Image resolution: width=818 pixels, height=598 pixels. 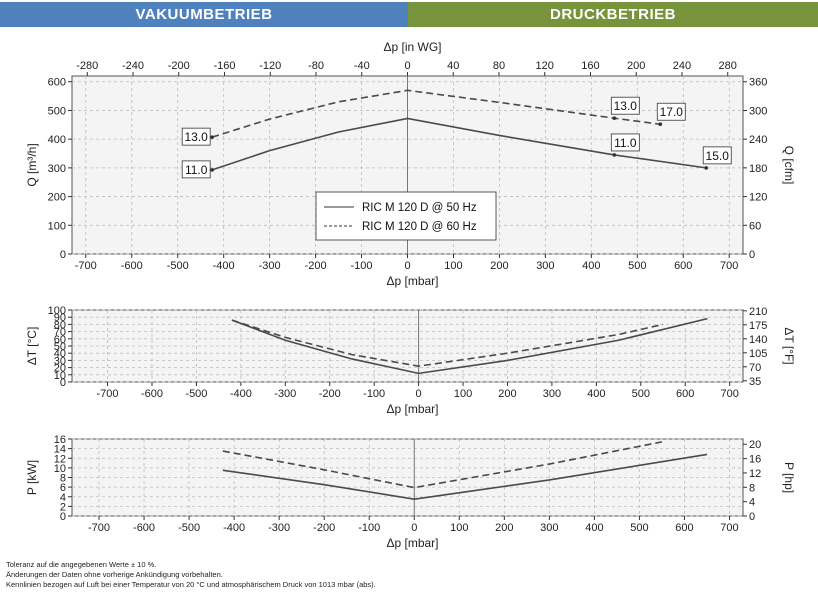 I want to click on y-tick-label: 40, so click(x=60, y=354).